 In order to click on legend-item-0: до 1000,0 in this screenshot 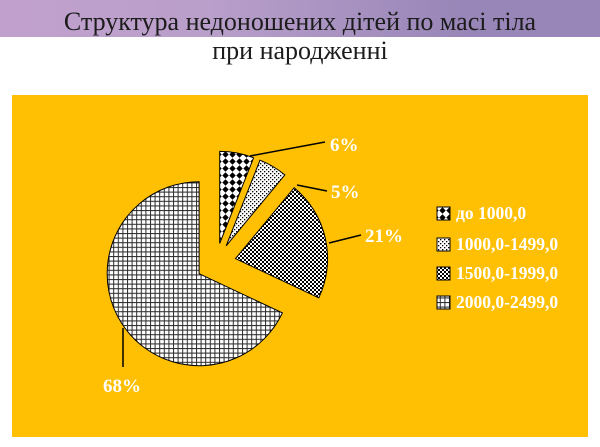, I will do `click(481, 213)`.